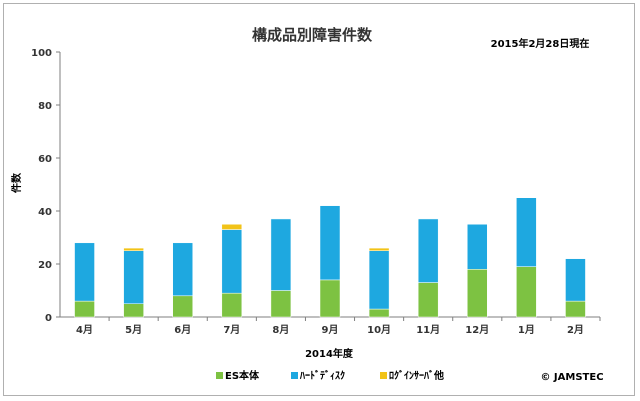  What do you see at coordinates (45, 265) in the screenshot?
I see `y-tick-label: 20` at bounding box center [45, 265].